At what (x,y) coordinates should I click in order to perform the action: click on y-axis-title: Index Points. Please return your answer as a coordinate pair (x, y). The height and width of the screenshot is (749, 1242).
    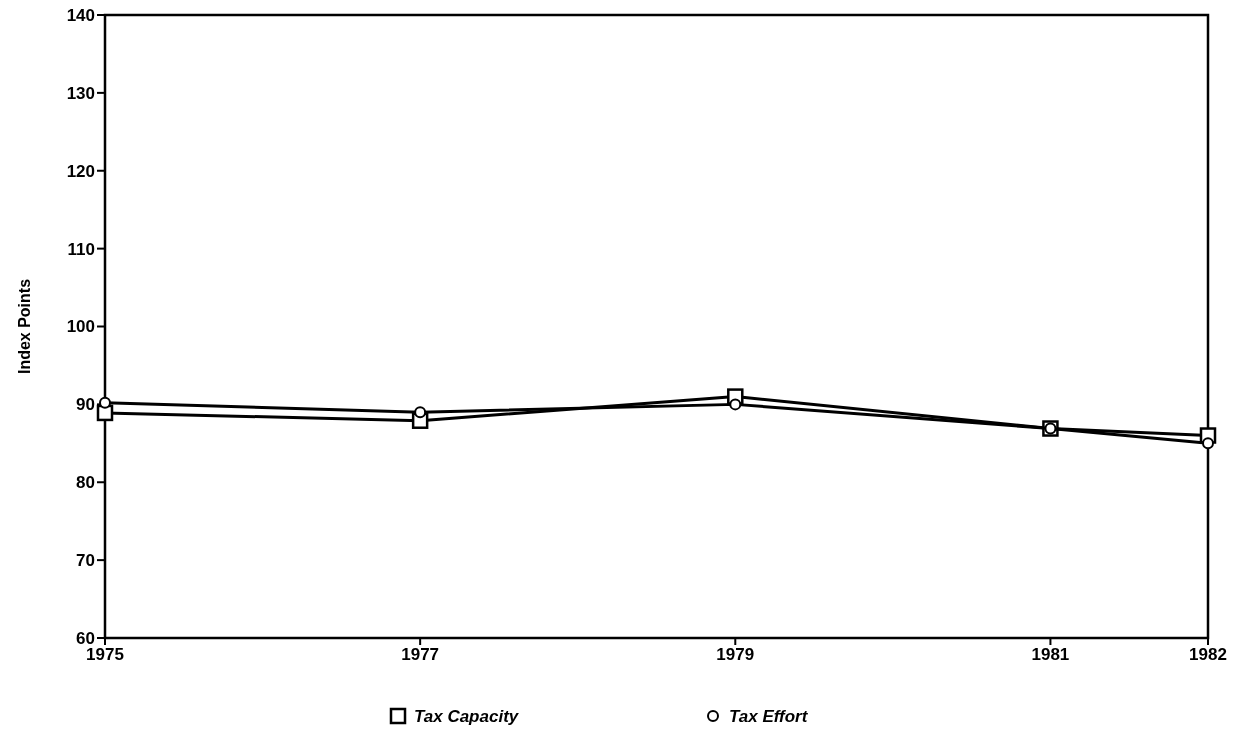
    Looking at the image, I should click on (24, 326).